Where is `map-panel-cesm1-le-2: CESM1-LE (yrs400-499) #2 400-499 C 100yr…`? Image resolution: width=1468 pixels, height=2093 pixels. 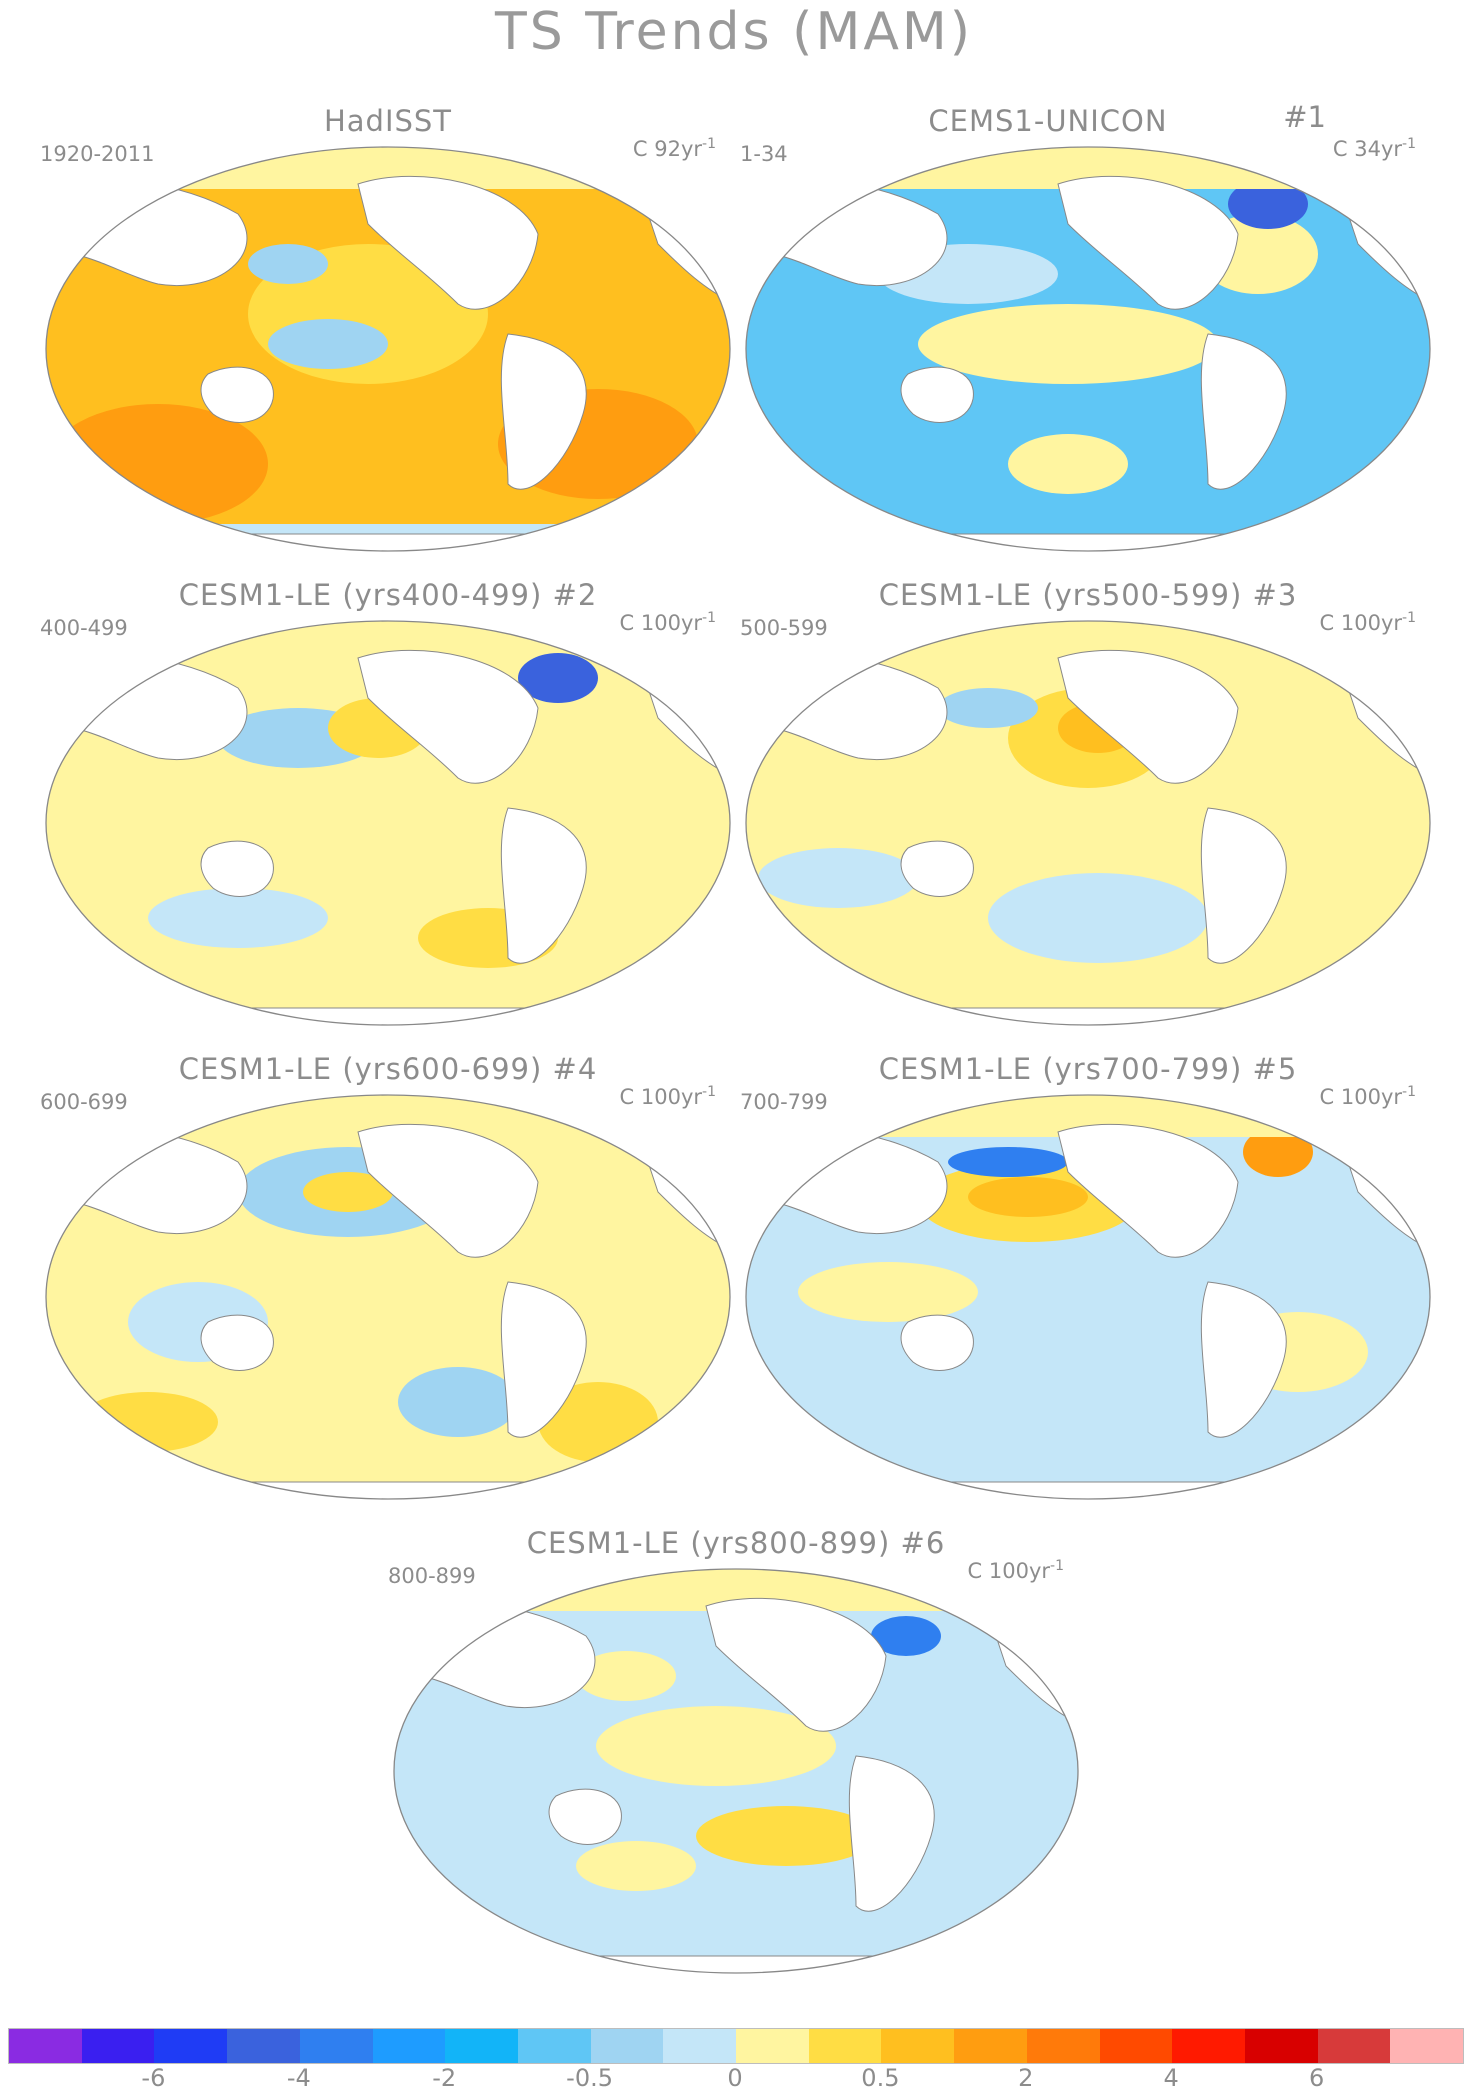 map-panel-cesm1-le-2: CESM1-LE (yrs400-499) #2 400-499 C 100yr… is located at coordinates (388, 803).